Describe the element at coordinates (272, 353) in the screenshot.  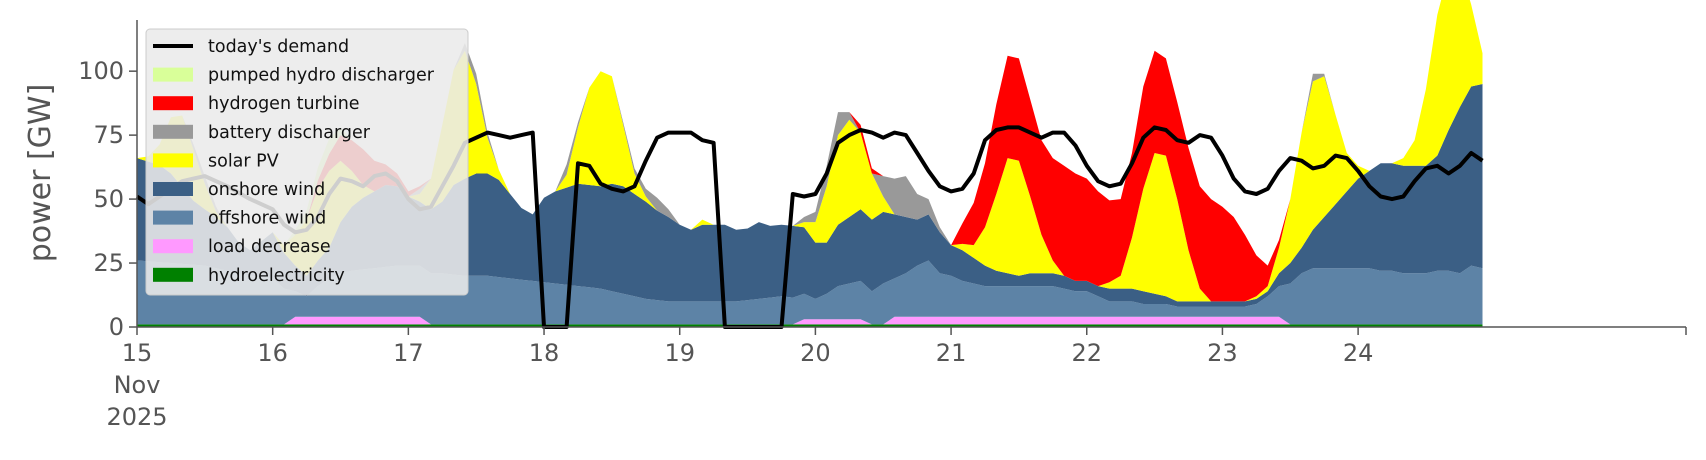
I see `x-tick-label: 16` at that location.